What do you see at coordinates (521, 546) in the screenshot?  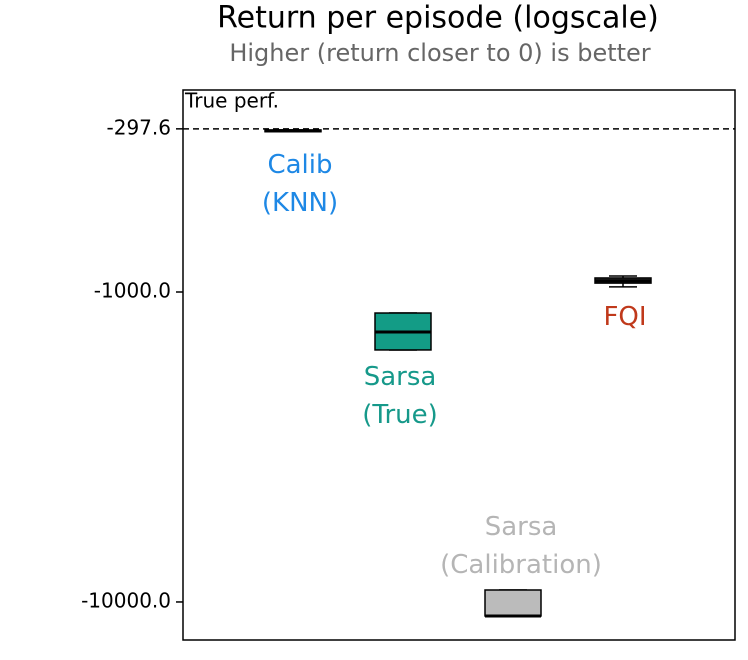 I see `box-label: Sarsa (Calibration)` at bounding box center [521, 546].